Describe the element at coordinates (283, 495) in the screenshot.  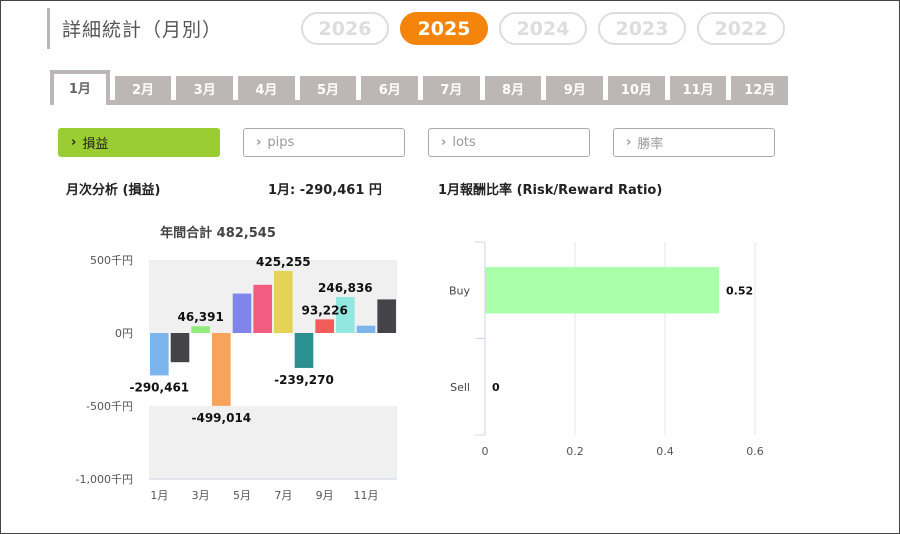
I see `x-tick-label: 7月` at that location.